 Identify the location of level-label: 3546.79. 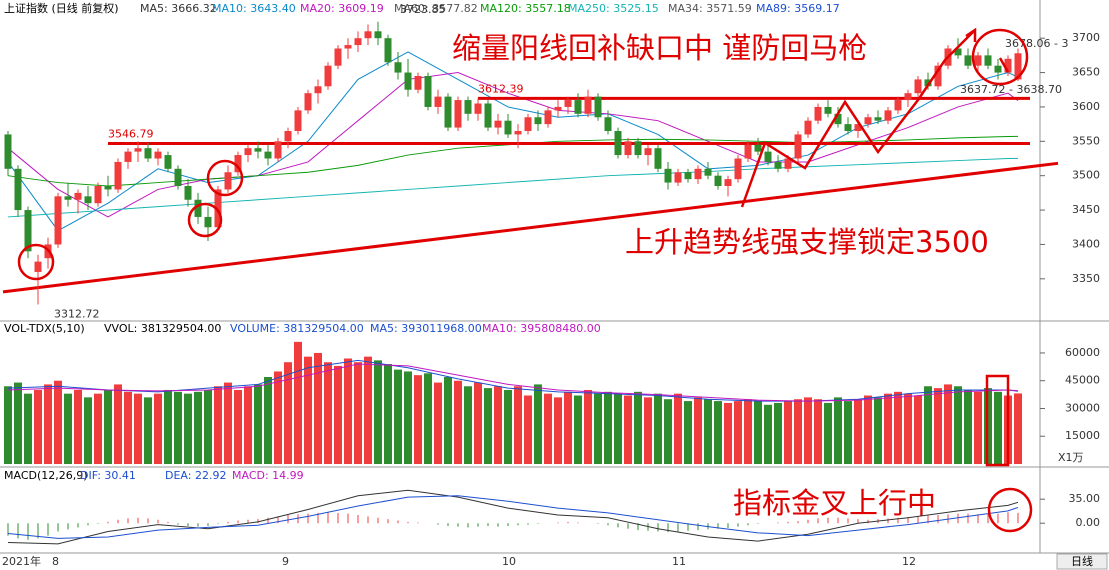
(131, 134).